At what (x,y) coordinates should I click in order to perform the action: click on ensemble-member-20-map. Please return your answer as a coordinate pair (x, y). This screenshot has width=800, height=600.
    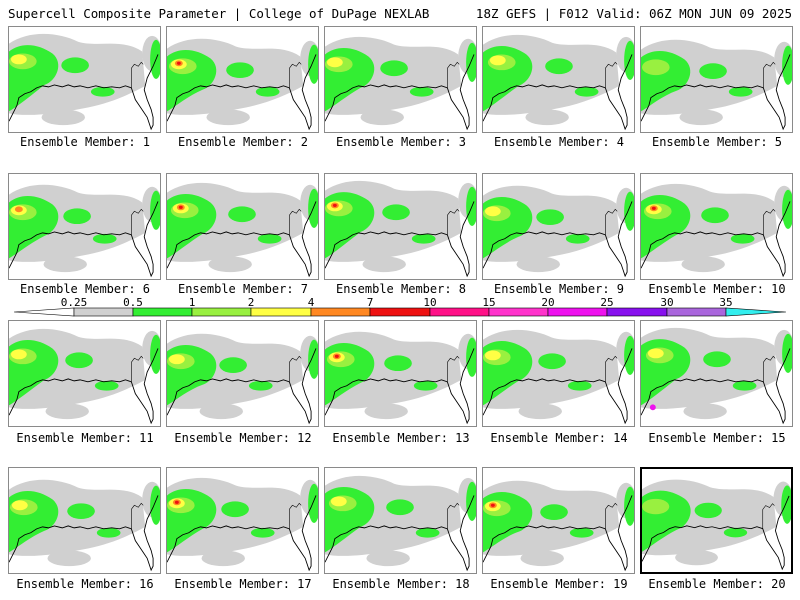
    Looking at the image, I should click on (716, 520).